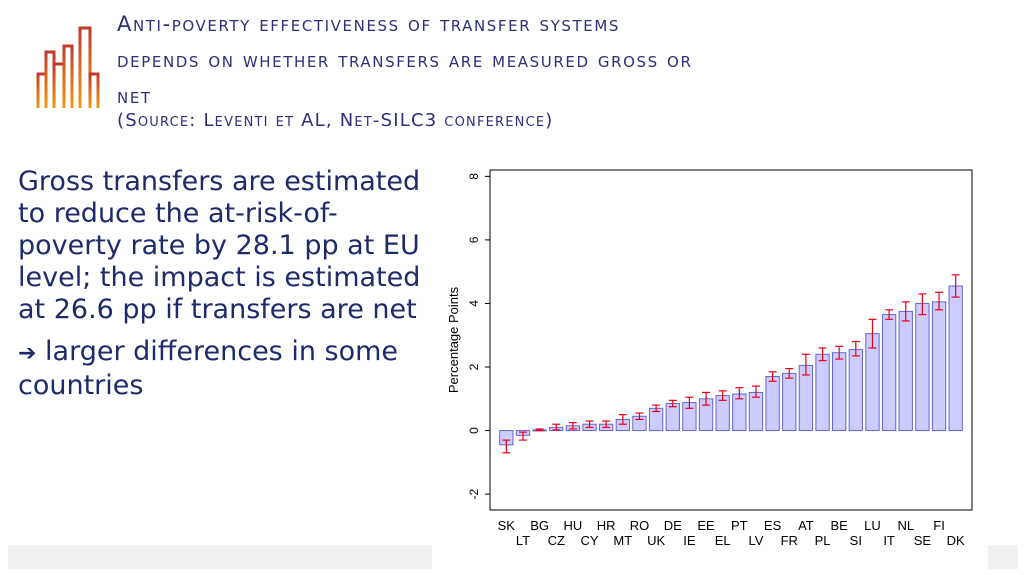 The width and height of the screenshot is (1024, 575). I want to click on y-axis-label: Percentage Points, so click(453, 339).